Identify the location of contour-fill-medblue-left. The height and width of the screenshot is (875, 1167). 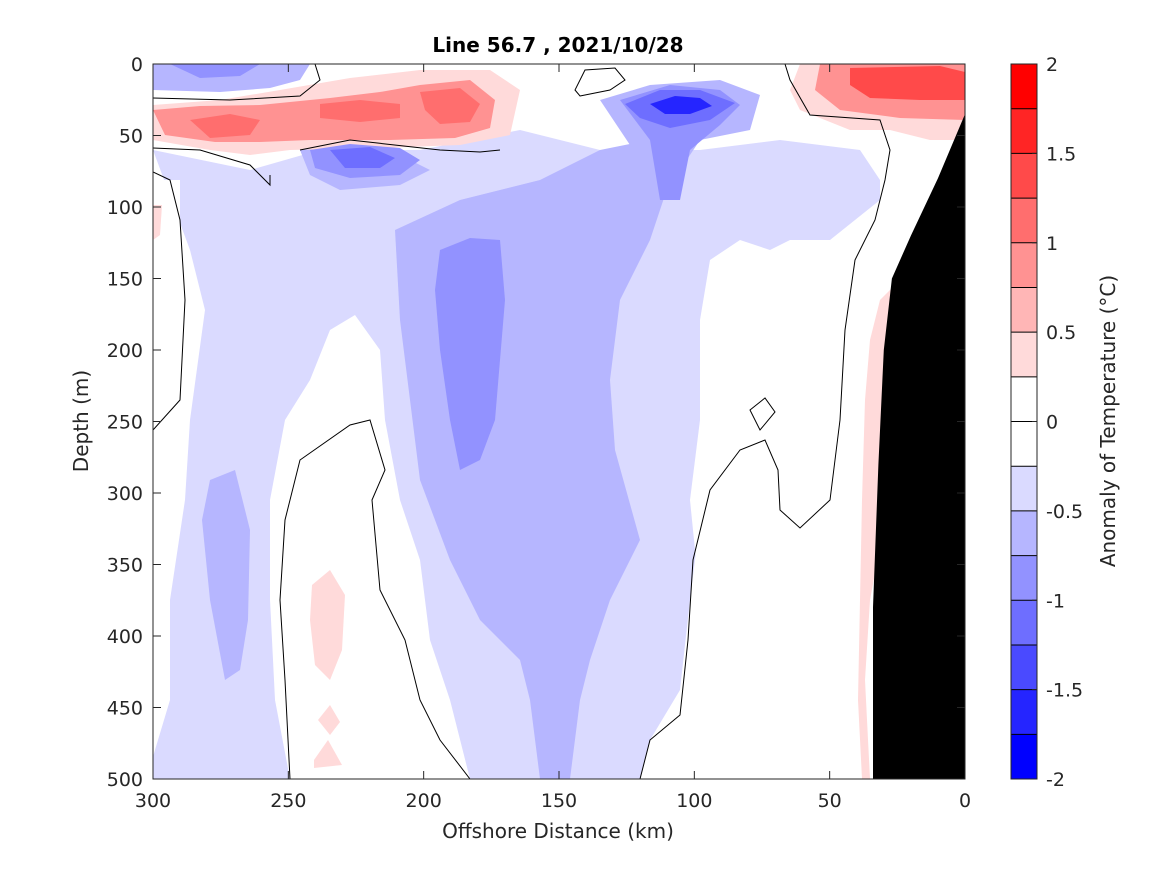
(226, 575).